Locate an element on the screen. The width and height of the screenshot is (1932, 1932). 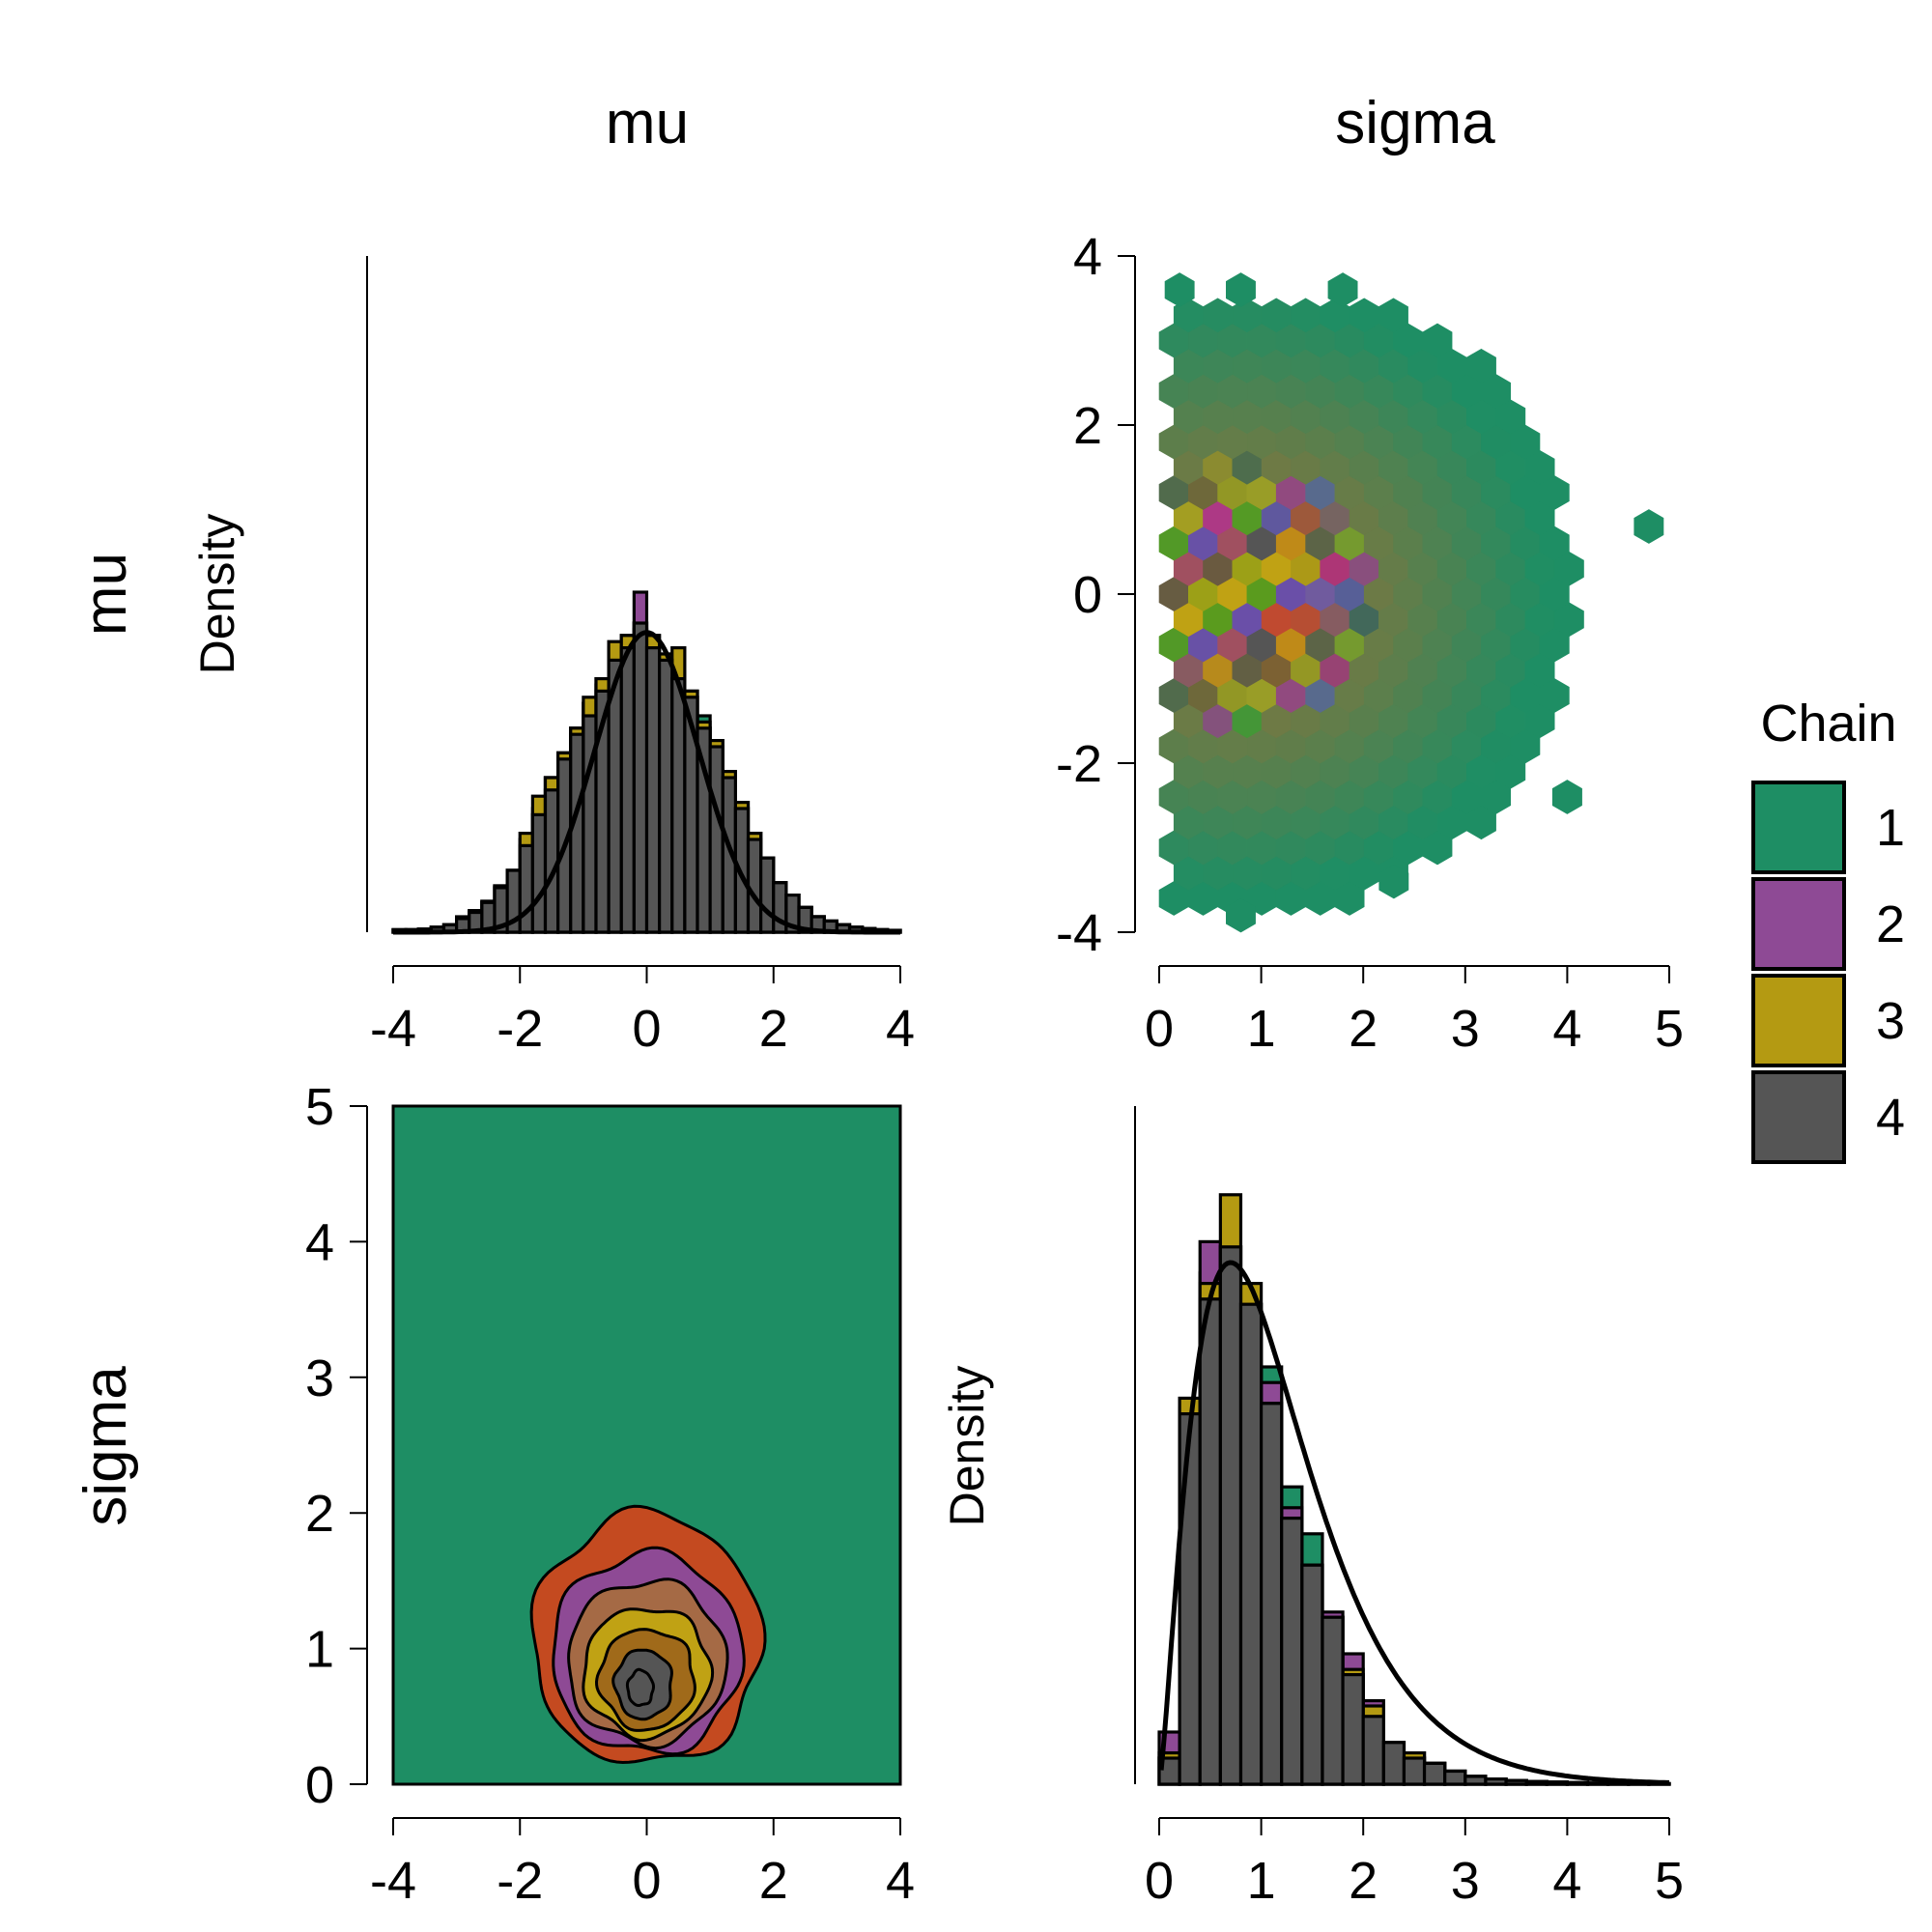
hexbin-y-tick-label: -4 is located at coordinates (1079, 933).